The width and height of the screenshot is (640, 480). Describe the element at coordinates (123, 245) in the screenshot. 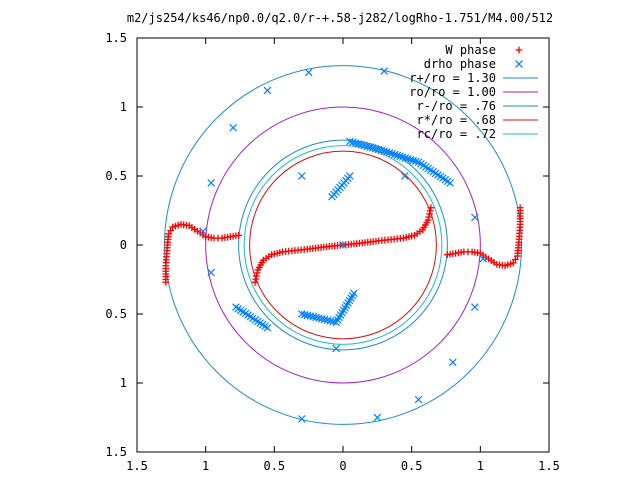

I see `y-tick-label: 0` at that location.